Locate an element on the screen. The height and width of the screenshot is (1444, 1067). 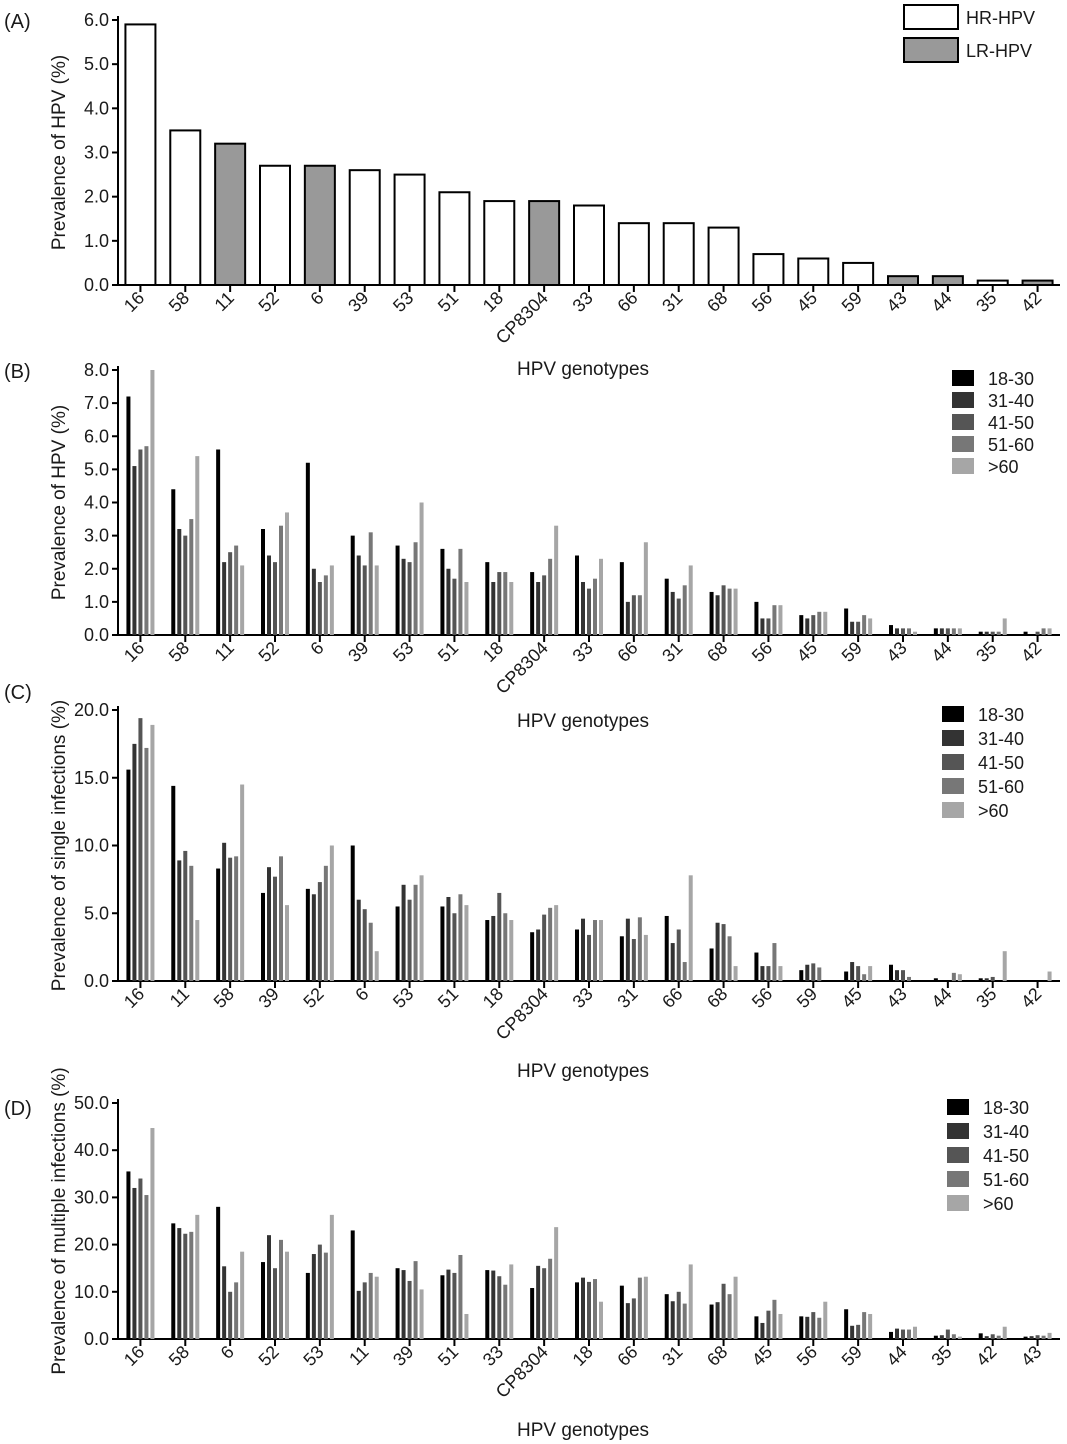
y-tick-label: 50.0 is located at coordinates (91, 1103).